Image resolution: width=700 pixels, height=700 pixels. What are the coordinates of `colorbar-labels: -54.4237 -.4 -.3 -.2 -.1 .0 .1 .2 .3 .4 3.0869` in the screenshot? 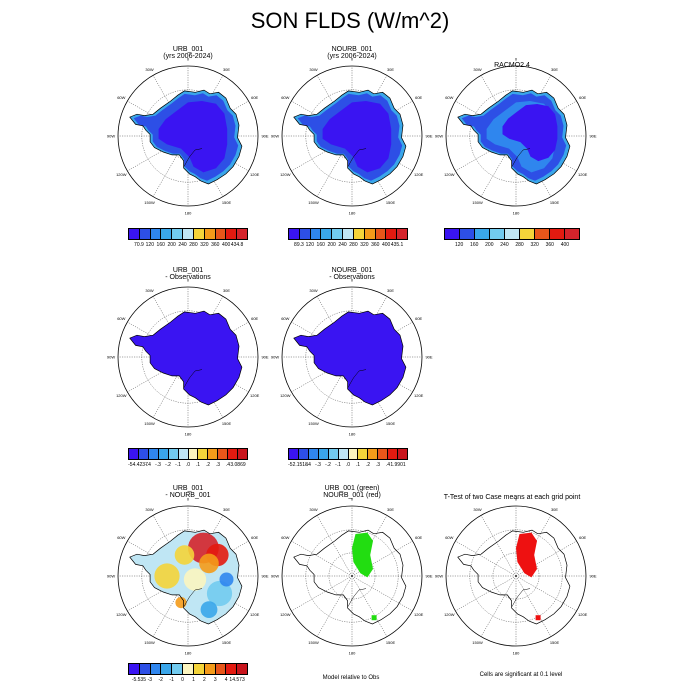 It's located at (188, 466).